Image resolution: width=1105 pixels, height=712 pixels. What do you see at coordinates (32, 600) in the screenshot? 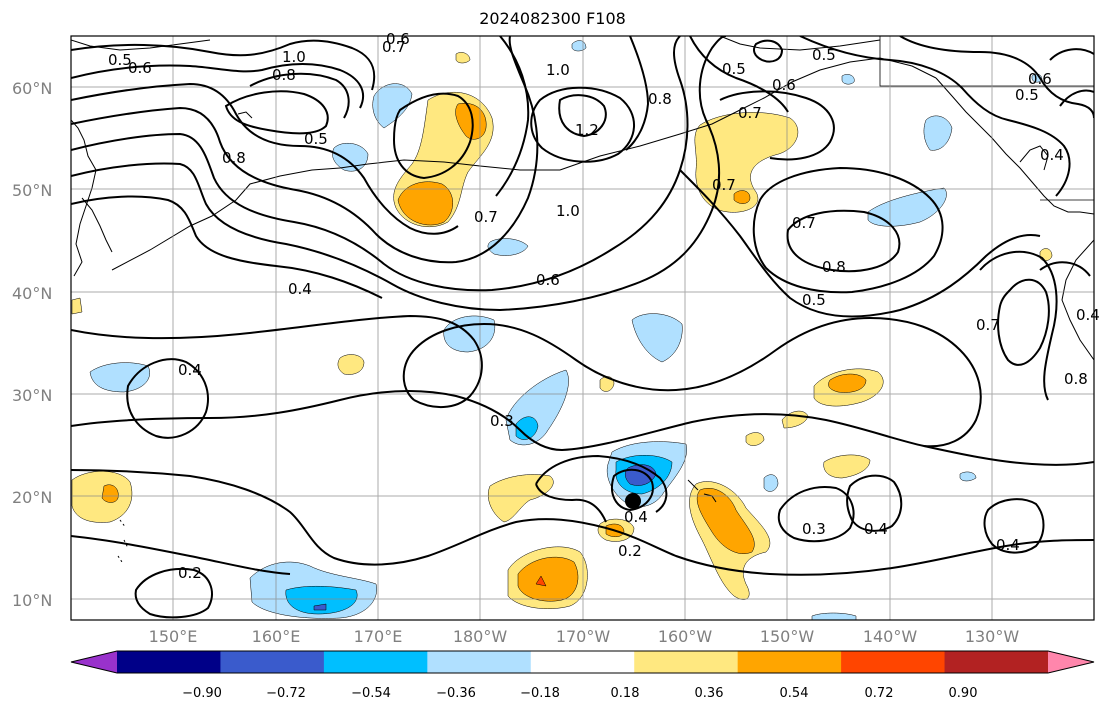
I see `lat-tick-label: 10°N` at bounding box center [32, 600].